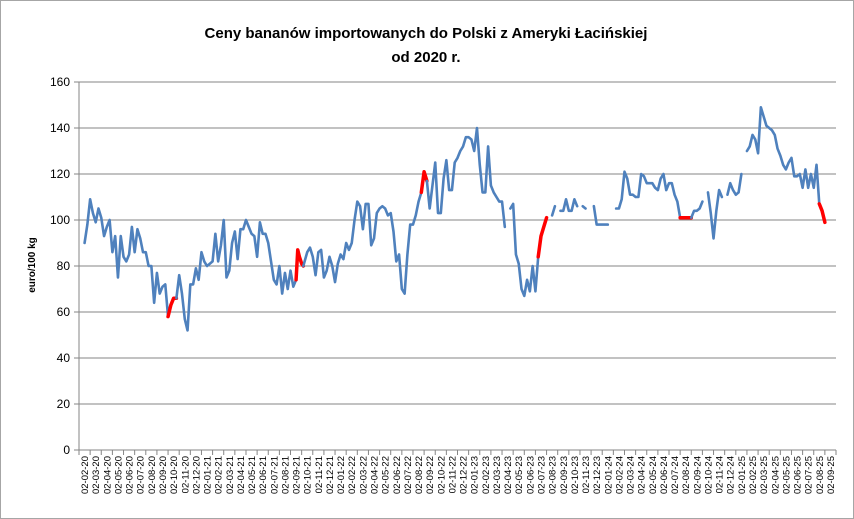 The width and height of the screenshot is (854, 519). I want to click on x-tick-label: 02-04-24, so click(642, 475).